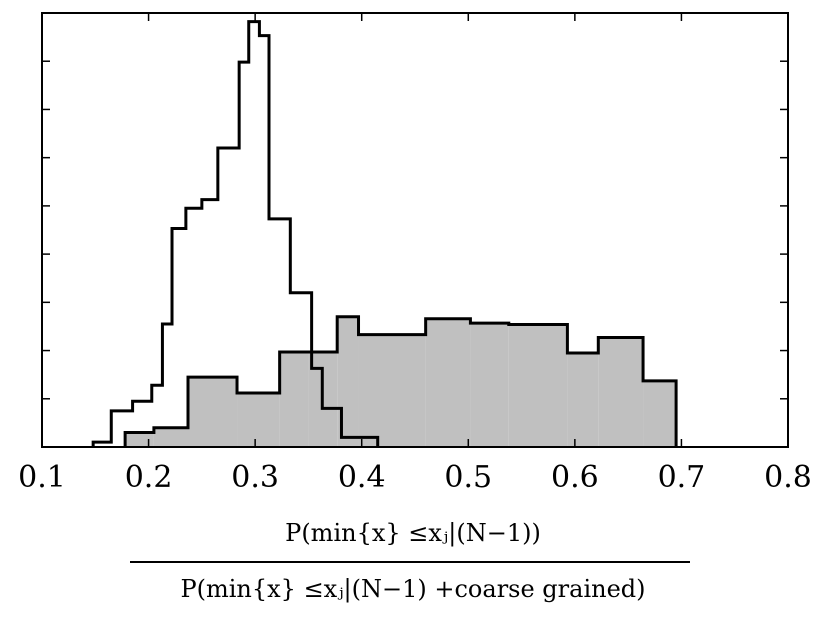 The image size is (830, 623). I want to click on x-axis-label-numerator: P(min{x} ≤xⱼ|(N−1)), so click(413, 533).